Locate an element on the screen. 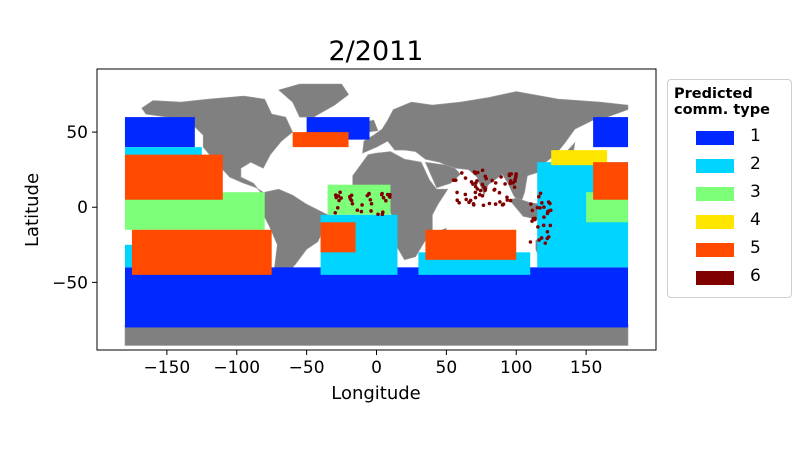 Image resolution: width=800 pixels, height=450 pixels. legend-item-1: 1 is located at coordinates (743, 138).